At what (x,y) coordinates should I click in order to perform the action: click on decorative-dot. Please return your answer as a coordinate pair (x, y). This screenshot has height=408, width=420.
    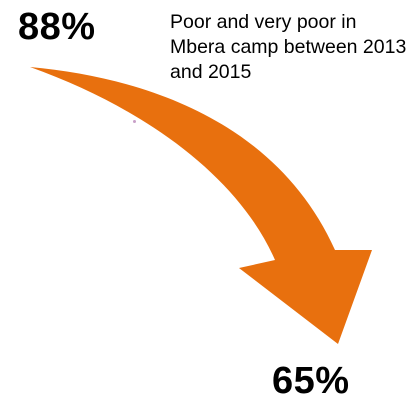
    Looking at the image, I should click on (134, 121).